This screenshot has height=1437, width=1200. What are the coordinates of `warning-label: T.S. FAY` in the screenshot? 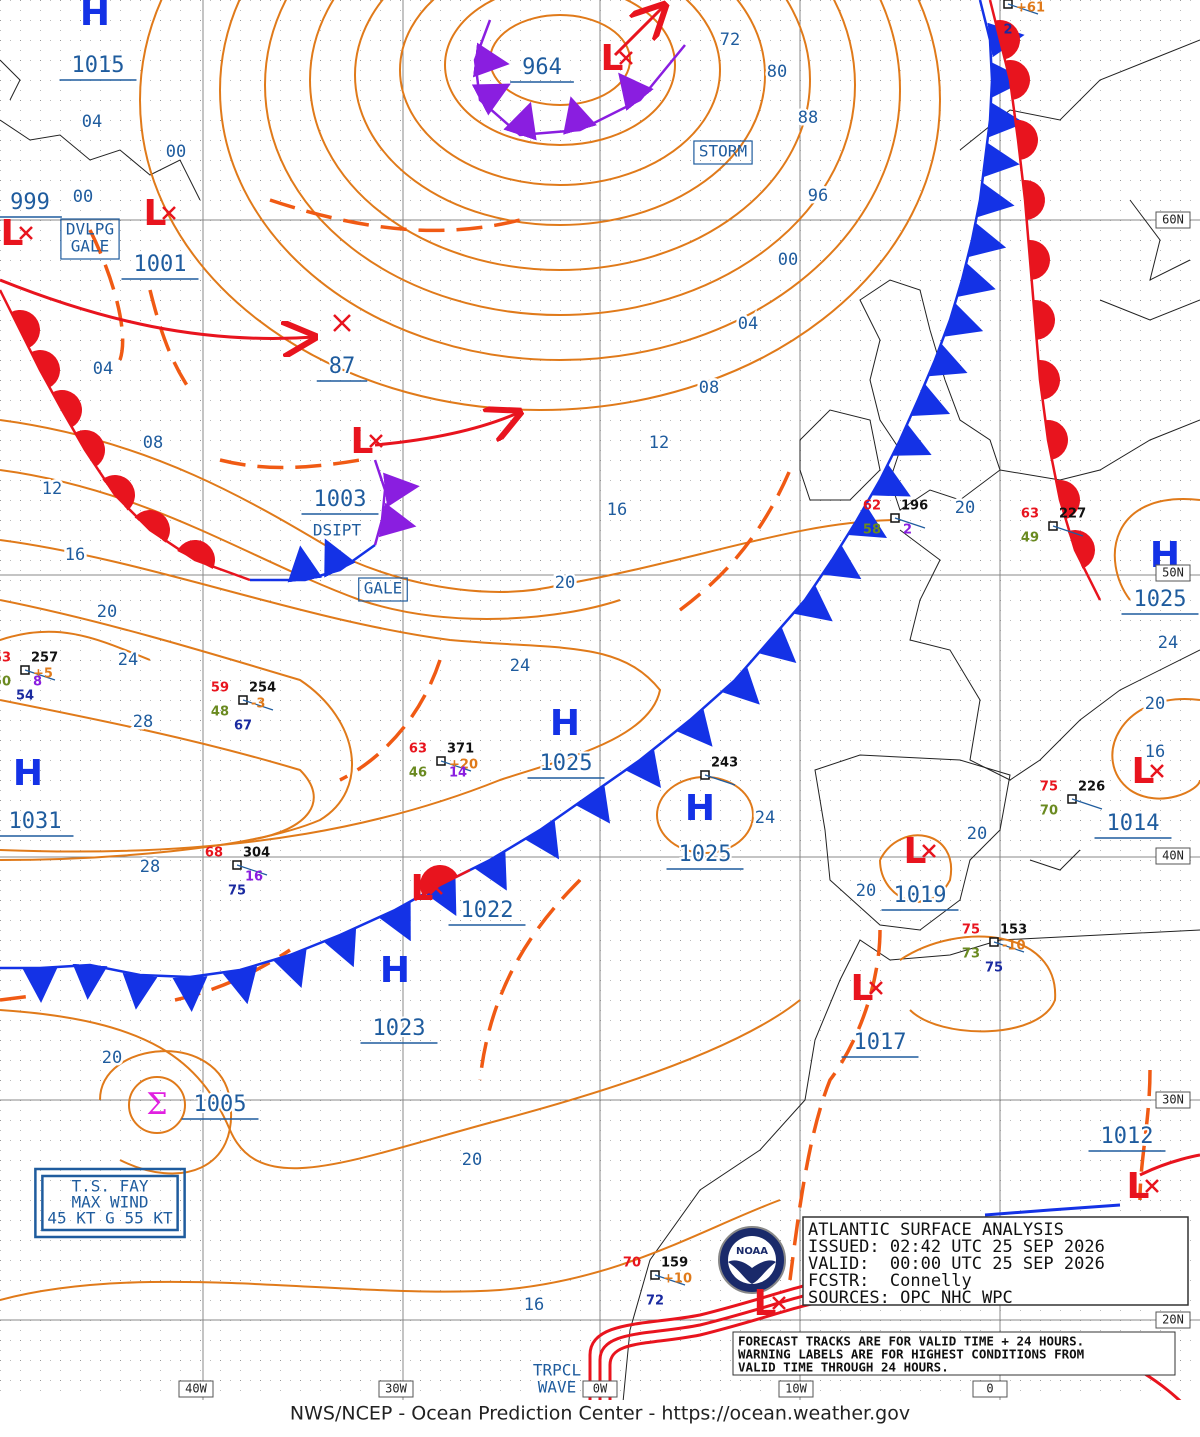 It's located at (109, 1186).